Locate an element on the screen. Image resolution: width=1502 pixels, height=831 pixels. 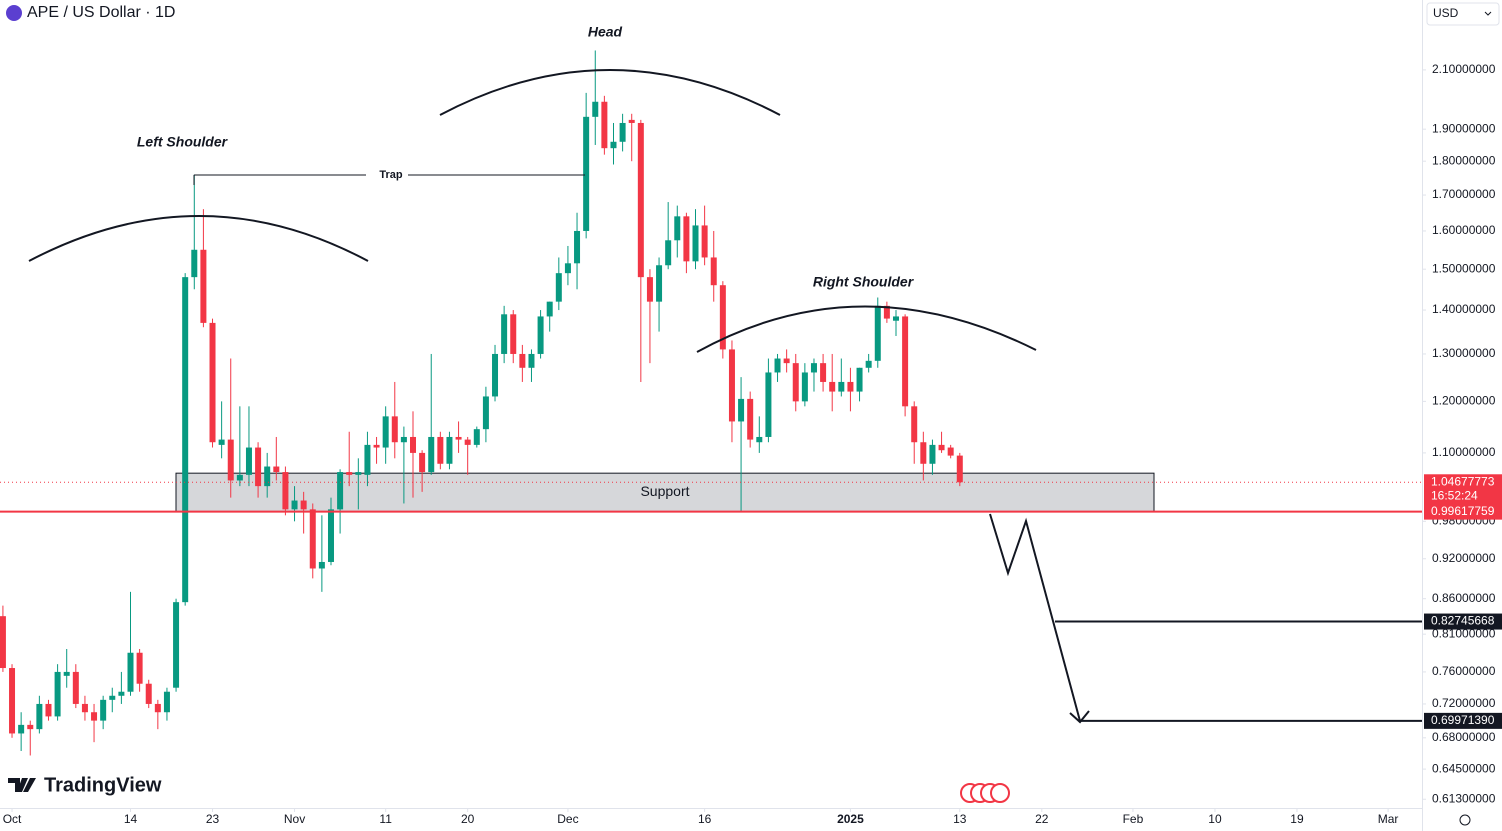
event-icon is located at coordinates (1000, 793).